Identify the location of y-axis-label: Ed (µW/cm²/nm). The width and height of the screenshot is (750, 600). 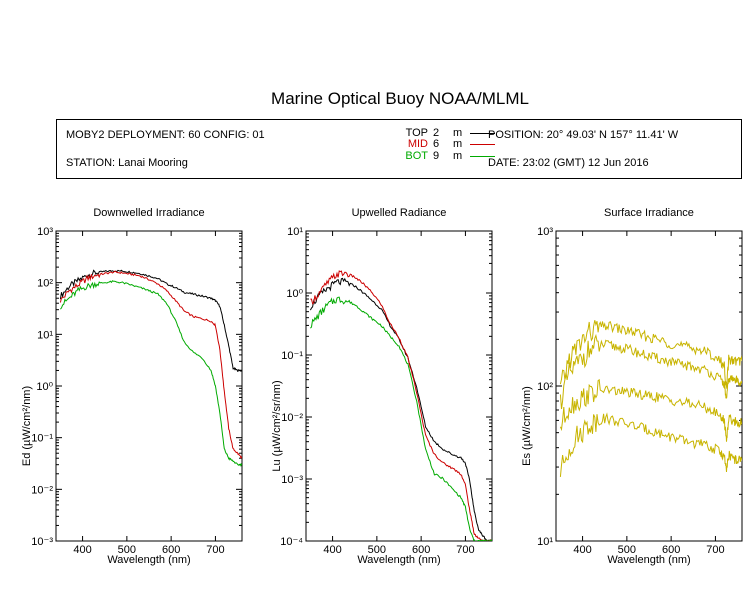
(27, 426).